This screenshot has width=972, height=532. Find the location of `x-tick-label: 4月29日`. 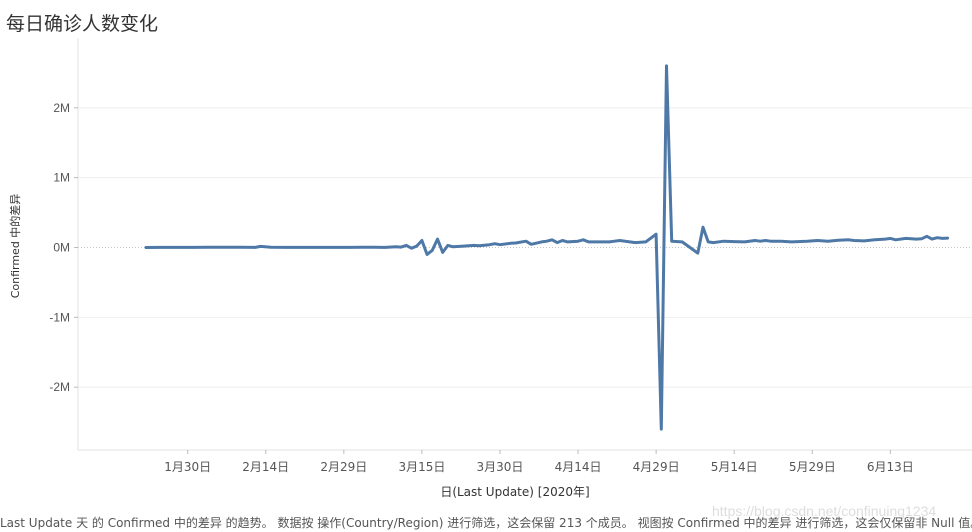

x-tick-label: 4月29日 is located at coordinates (656, 467).